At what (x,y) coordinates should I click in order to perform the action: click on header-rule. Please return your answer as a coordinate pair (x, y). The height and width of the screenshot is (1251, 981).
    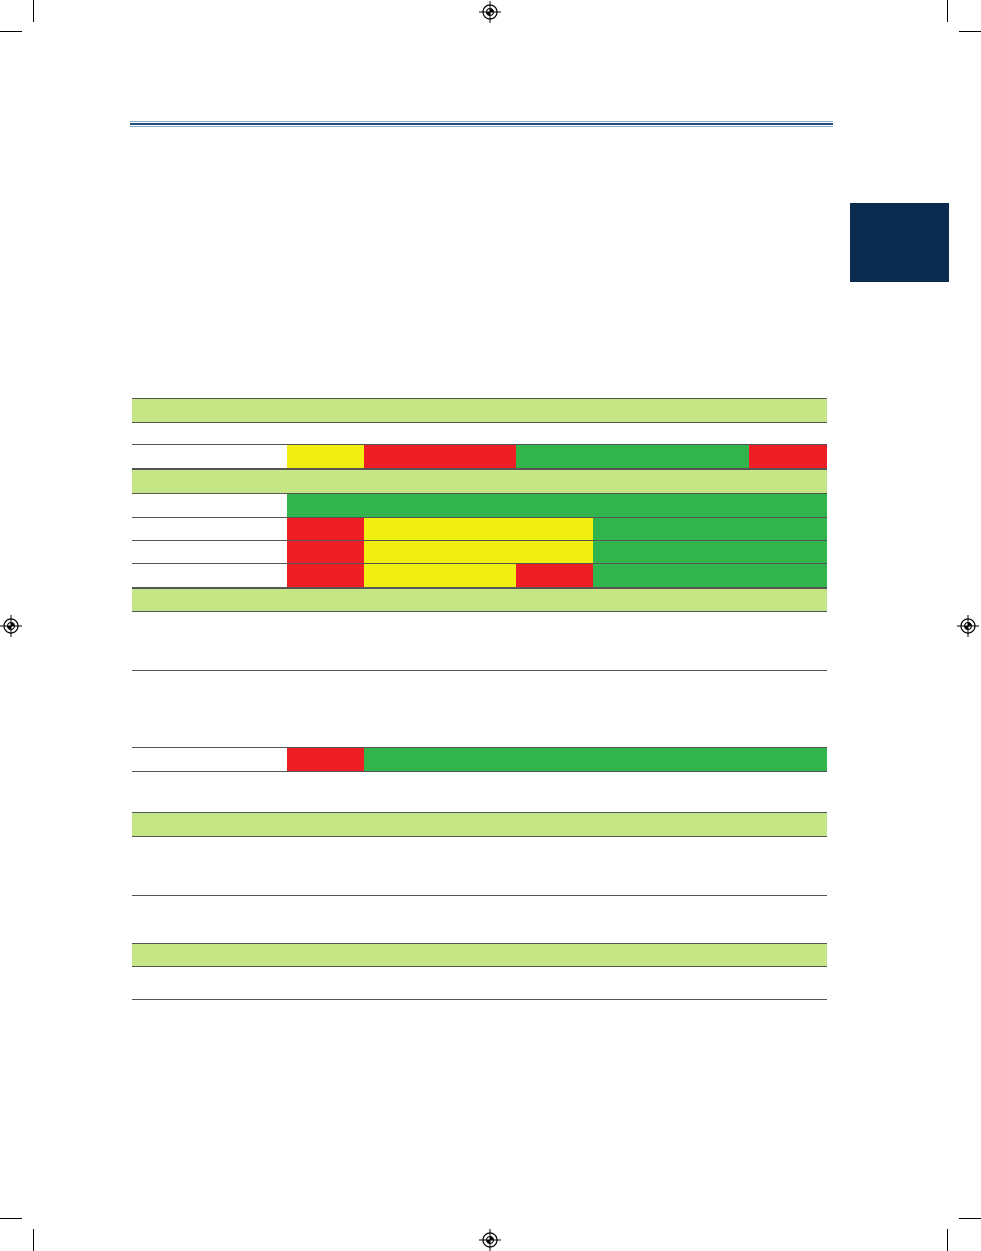
    Looking at the image, I should click on (481, 124).